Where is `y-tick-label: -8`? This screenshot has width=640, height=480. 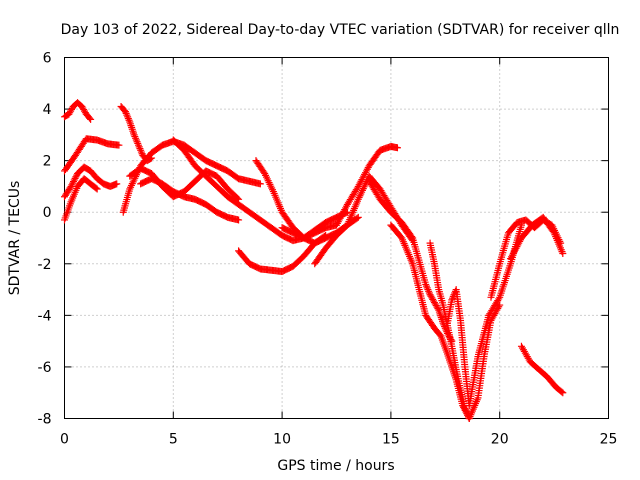 y-tick-label: -8 is located at coordinates (45, 420).